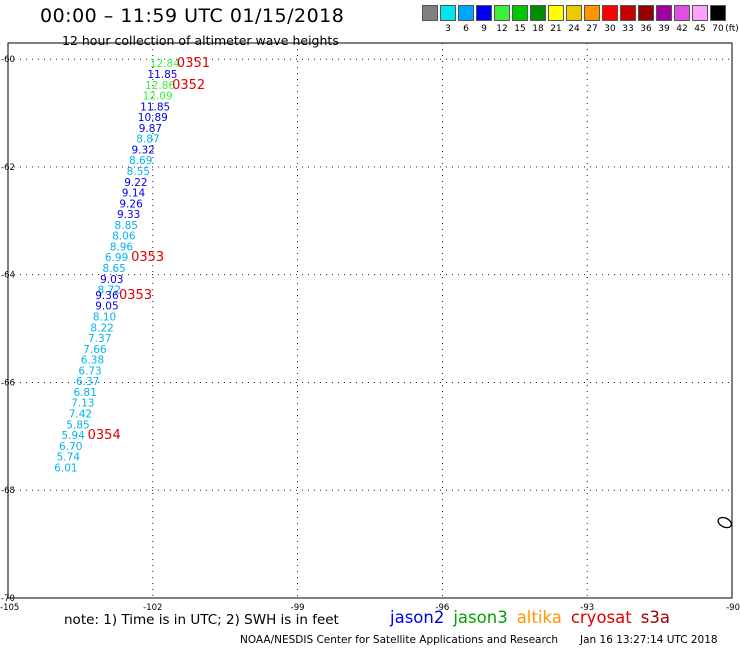 The image size is (740, 650). Describe the element at coordinates (664, 29) in the screenshot. I see `legend-bin-label: 39` at that location.